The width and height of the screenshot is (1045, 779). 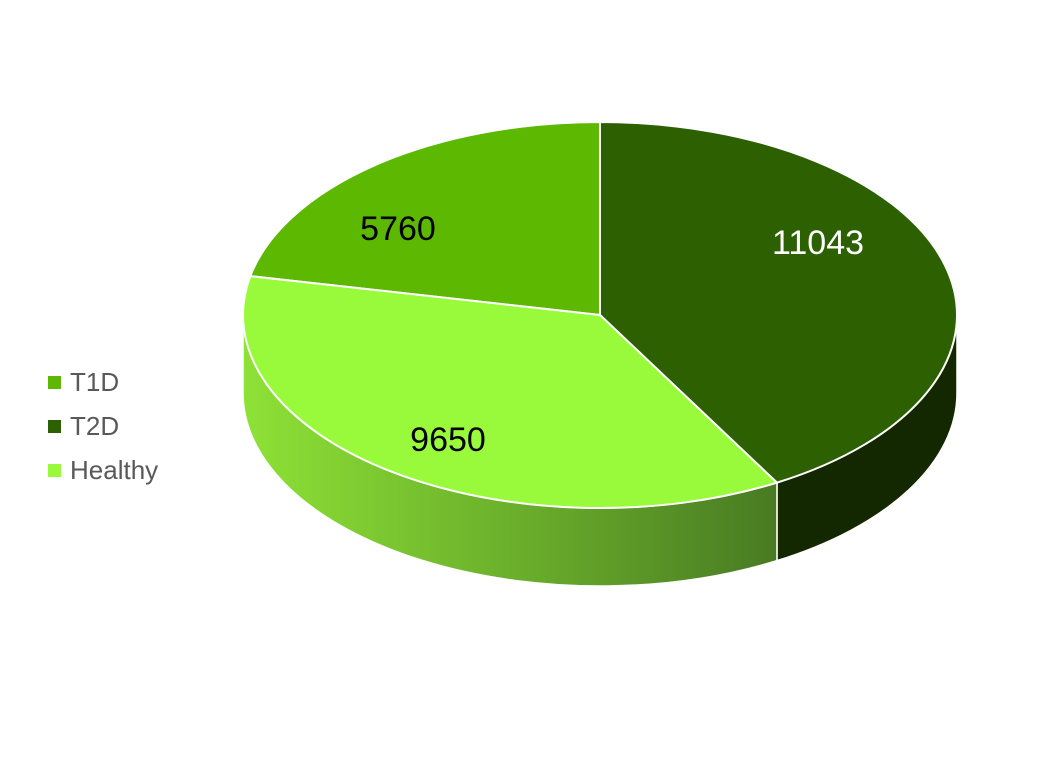 I want to click on legend-swatch-healthy, so click(x=54, y=470).